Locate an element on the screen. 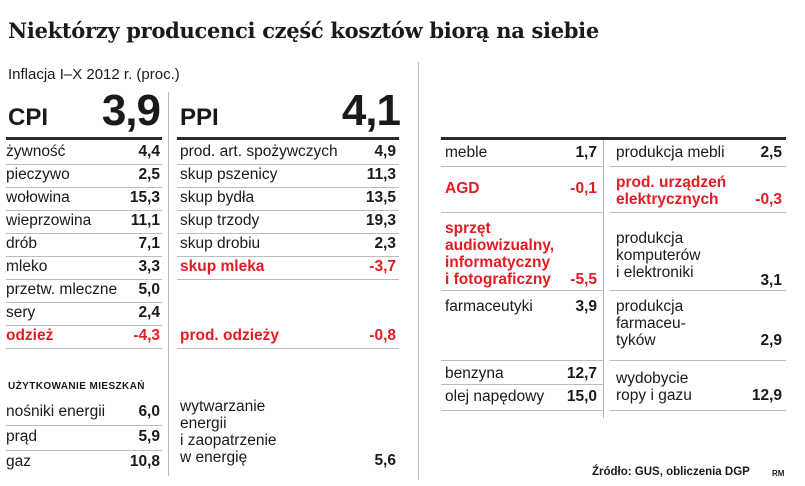 This screenshot has height=486, width=805. right-left-value: 12,7 is located at coordinates (581, 373).